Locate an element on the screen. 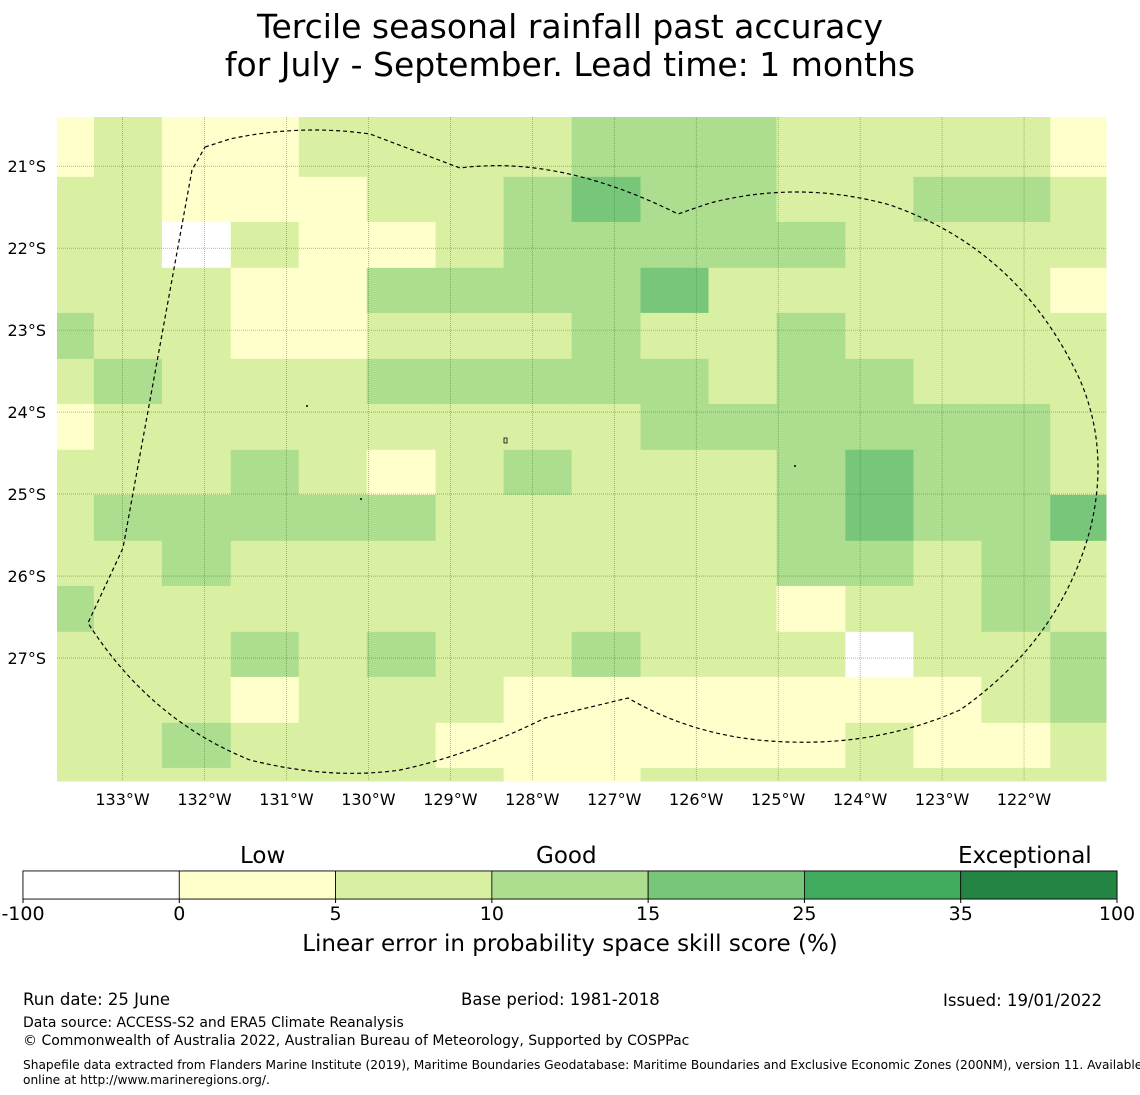 The width and height of the screenshot is (1140, 1095). colorbar-tick-label: 15 is located at coordinates (648, 914).